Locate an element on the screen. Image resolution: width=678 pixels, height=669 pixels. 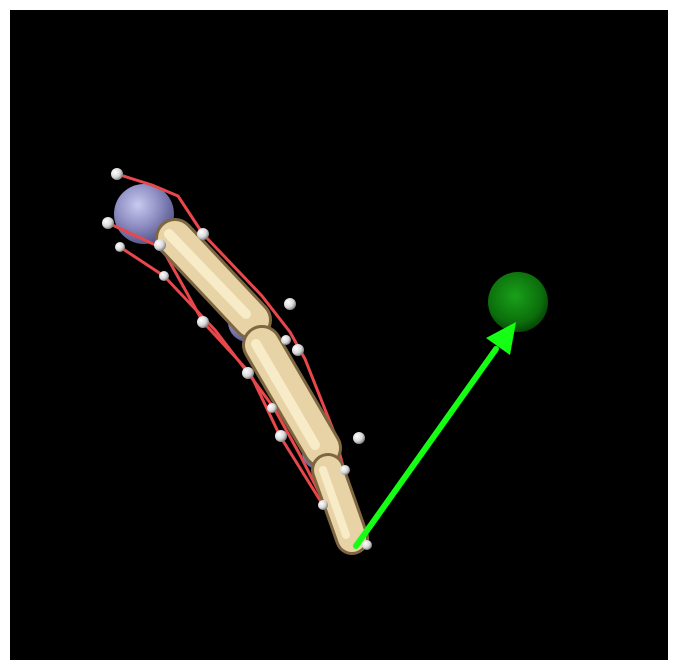
capsule-distal is located at coordinates (340, 504).